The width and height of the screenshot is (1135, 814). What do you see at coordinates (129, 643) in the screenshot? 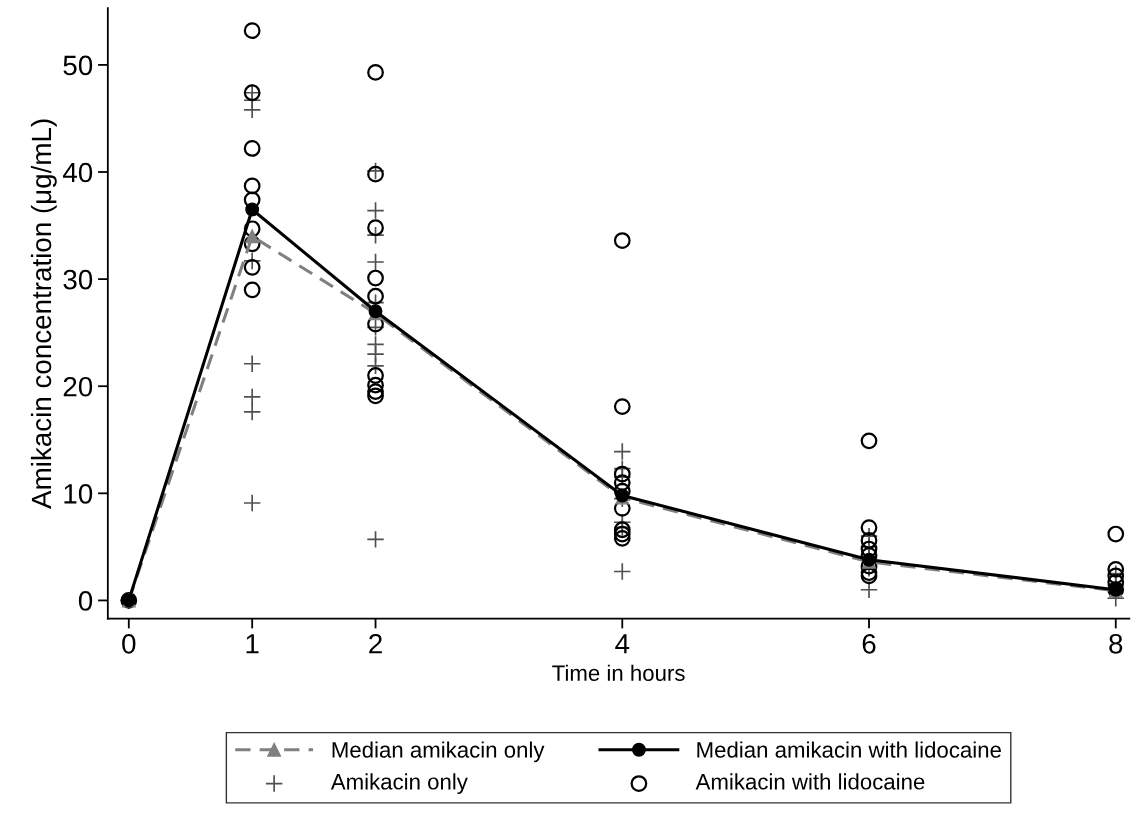
I see `x-tick-label: 0` at bounding box center [129, 643].